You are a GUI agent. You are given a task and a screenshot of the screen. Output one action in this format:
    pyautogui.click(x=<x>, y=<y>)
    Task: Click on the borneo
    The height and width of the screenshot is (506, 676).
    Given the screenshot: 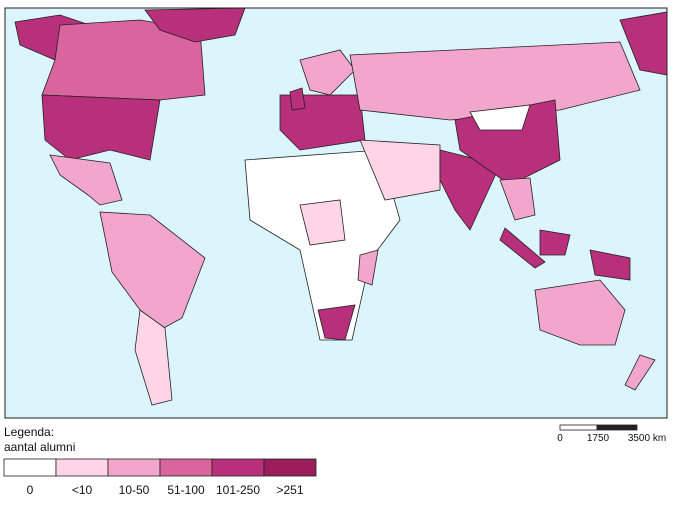 What is the action you would take?
    pyautogui.click(x=555, y=242)
    